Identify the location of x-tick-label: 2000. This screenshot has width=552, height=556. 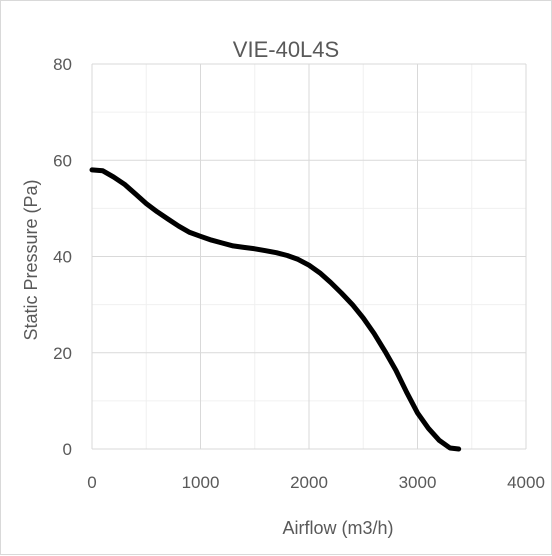
(309, 482).